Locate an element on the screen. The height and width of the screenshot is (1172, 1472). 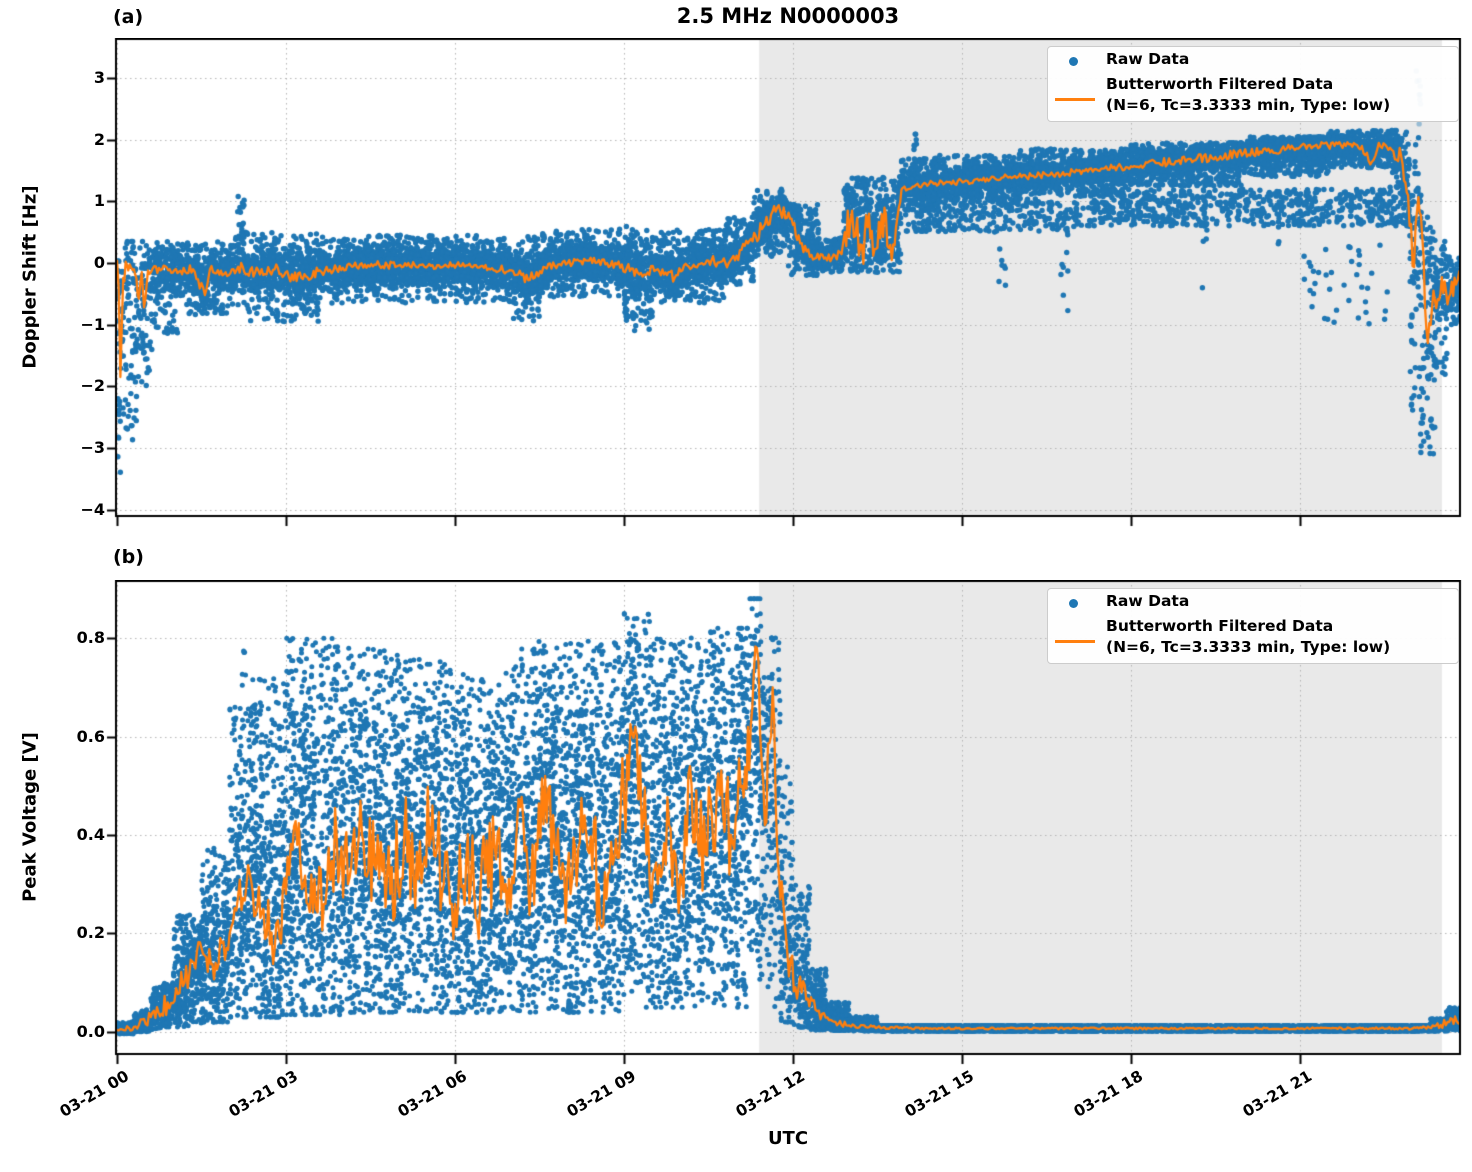
x-tick-label: 03-21 21 is located at coordinates (1277, 1094).